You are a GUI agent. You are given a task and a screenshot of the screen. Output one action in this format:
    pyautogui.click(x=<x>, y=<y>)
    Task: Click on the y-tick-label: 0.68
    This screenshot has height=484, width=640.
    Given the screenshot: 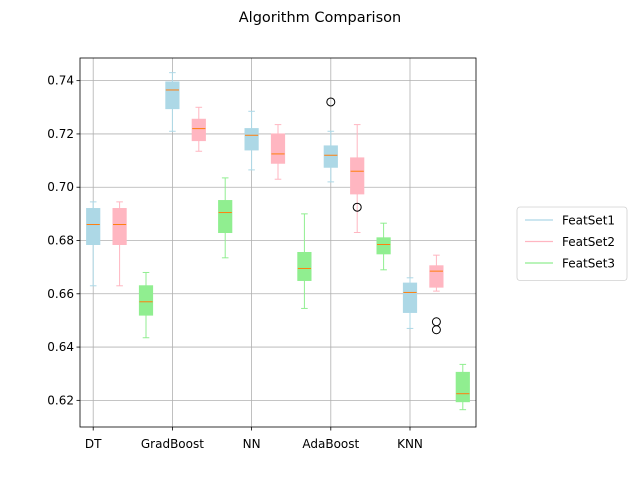 What is the action you would take?
    pyautogui.click(x=60, y=241)
    